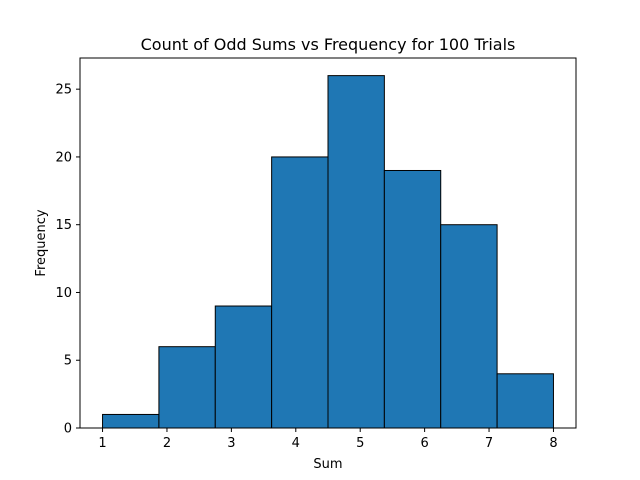 The width and height of the screenshot is (640, 480). Describe the element at coordinates (63, 293) in the screenshot. I see `y-tick-label: 10` at that location.